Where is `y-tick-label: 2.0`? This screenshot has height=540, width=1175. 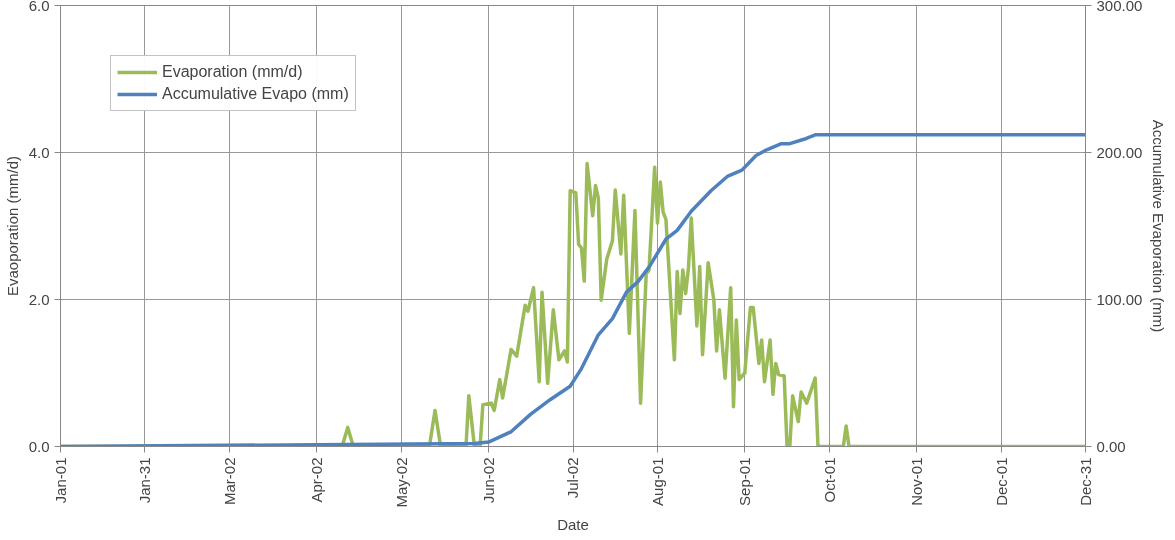
y-tick-label: 2.0 is located at coordinates (39, 299).